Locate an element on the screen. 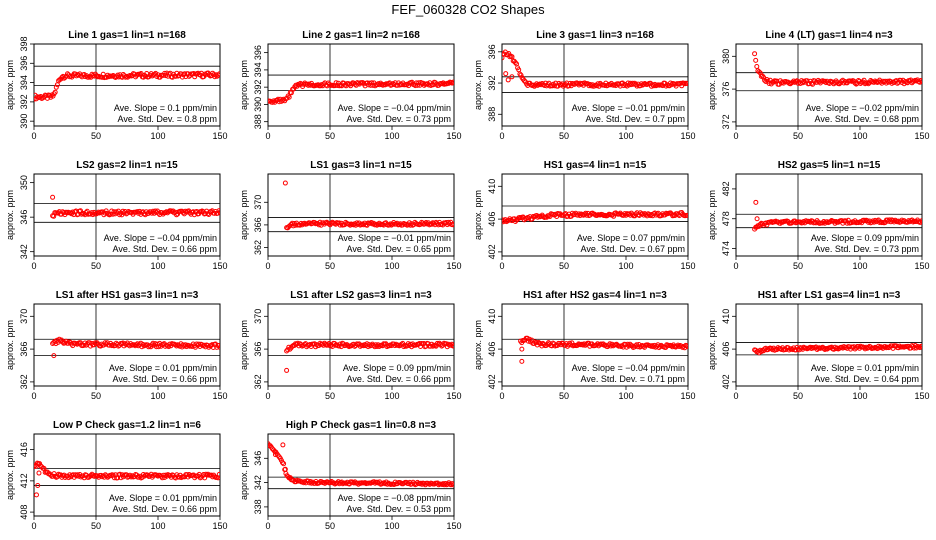 This screenshot has width=936, height=540. y-tick-label: 346 is located at coordinates (24, 217).